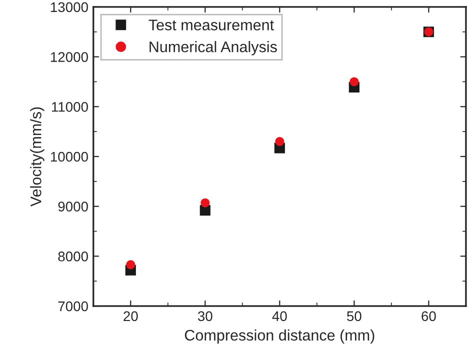  I want to click on x-tick-label: 50, so click(354, 316).